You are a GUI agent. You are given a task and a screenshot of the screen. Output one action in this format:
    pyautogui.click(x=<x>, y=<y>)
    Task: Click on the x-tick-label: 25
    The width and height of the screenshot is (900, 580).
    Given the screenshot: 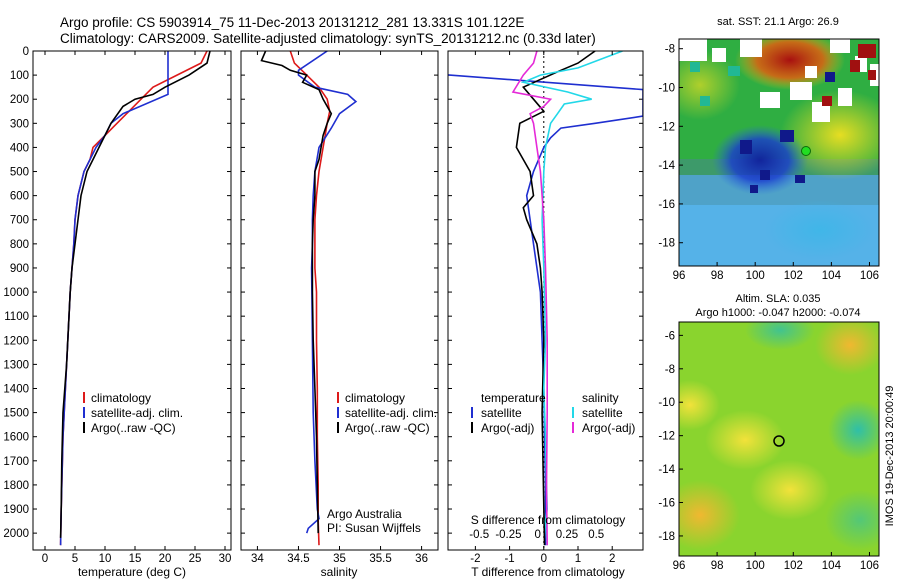 What is the action you would take?
    pyautogui.click(x=195, y=559)
    